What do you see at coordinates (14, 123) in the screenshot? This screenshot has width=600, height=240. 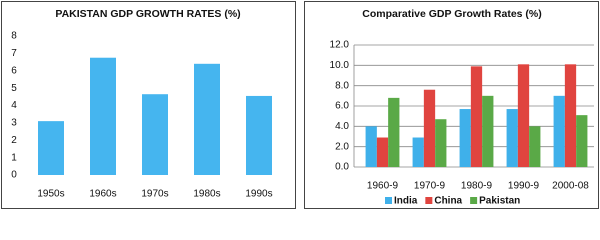 I see `y-tick-label: 3` at bounding box center [14, 123].